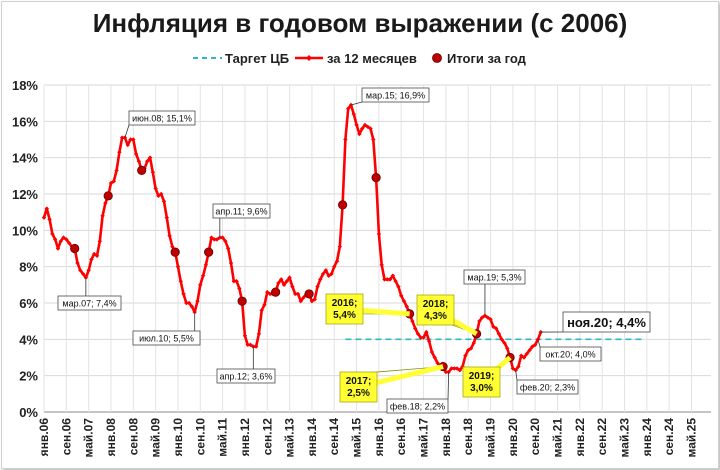 The image size is (720, 470). I want to click on annotation-jun08: июн.08; 15,1%, so click(160, 124).